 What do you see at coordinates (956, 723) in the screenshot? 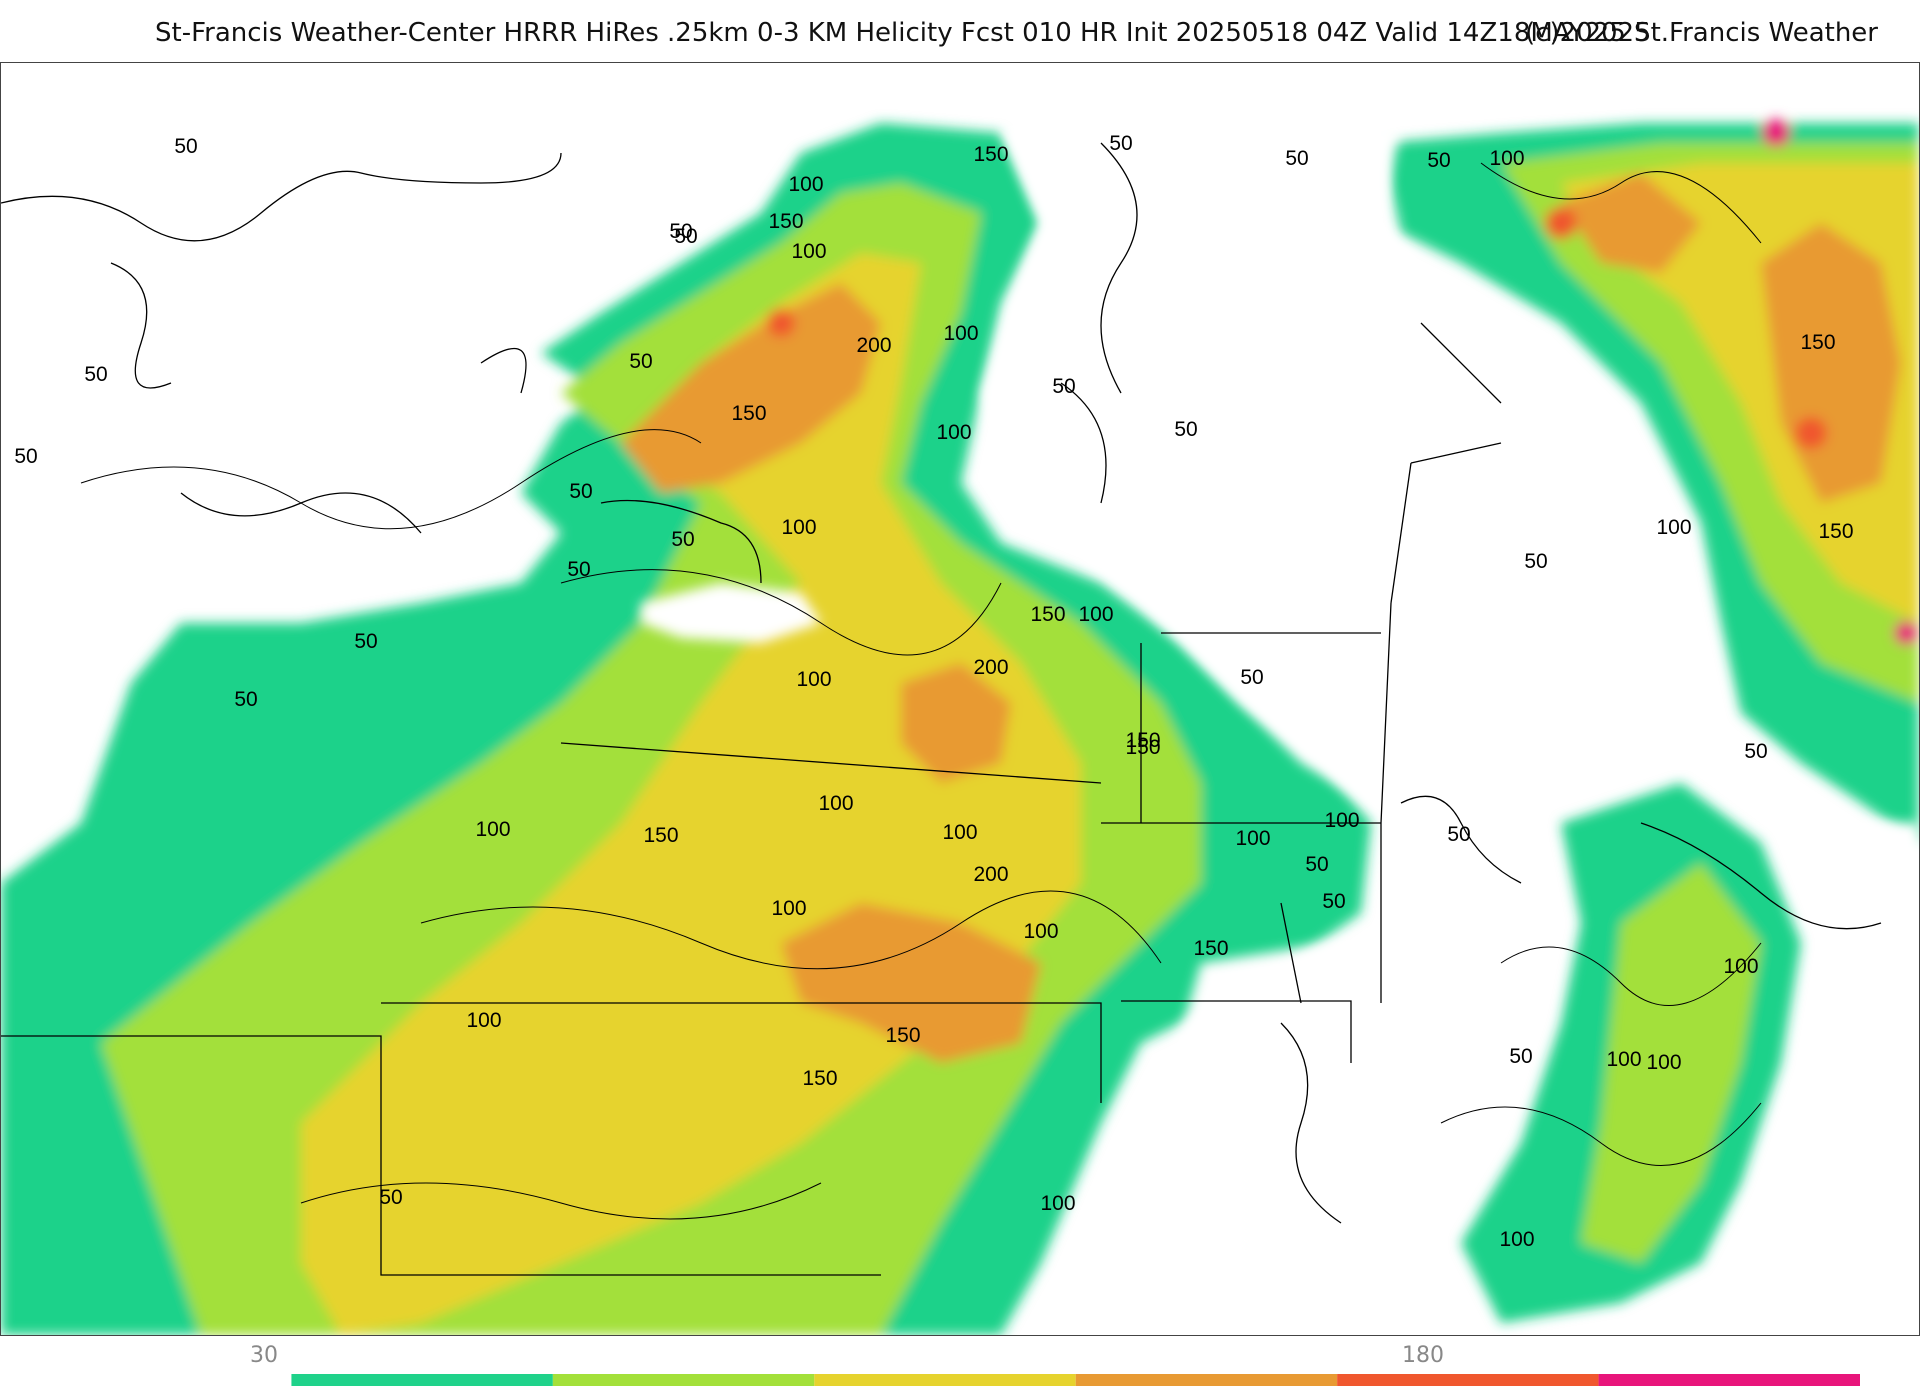
I see `helicity-fill-orange-central` at bounding box center [956, 723].